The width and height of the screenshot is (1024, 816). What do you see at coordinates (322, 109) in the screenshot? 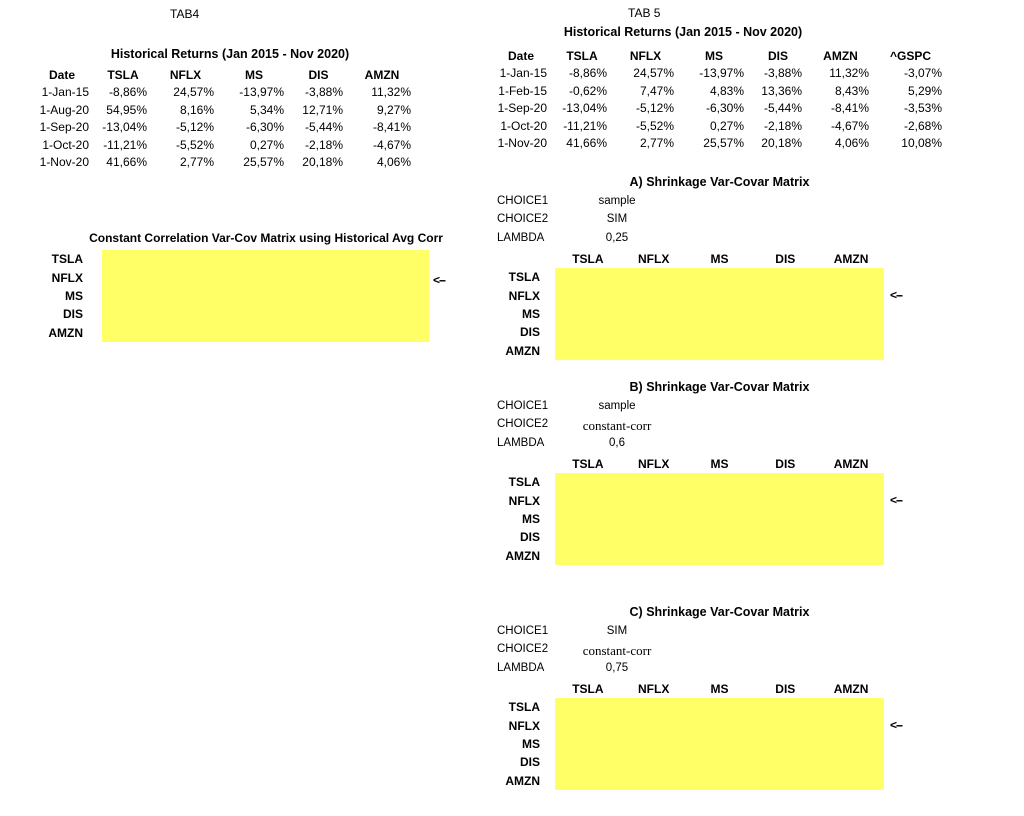
I see `value-cell: 12,71%` at bounding box center [322, 109].